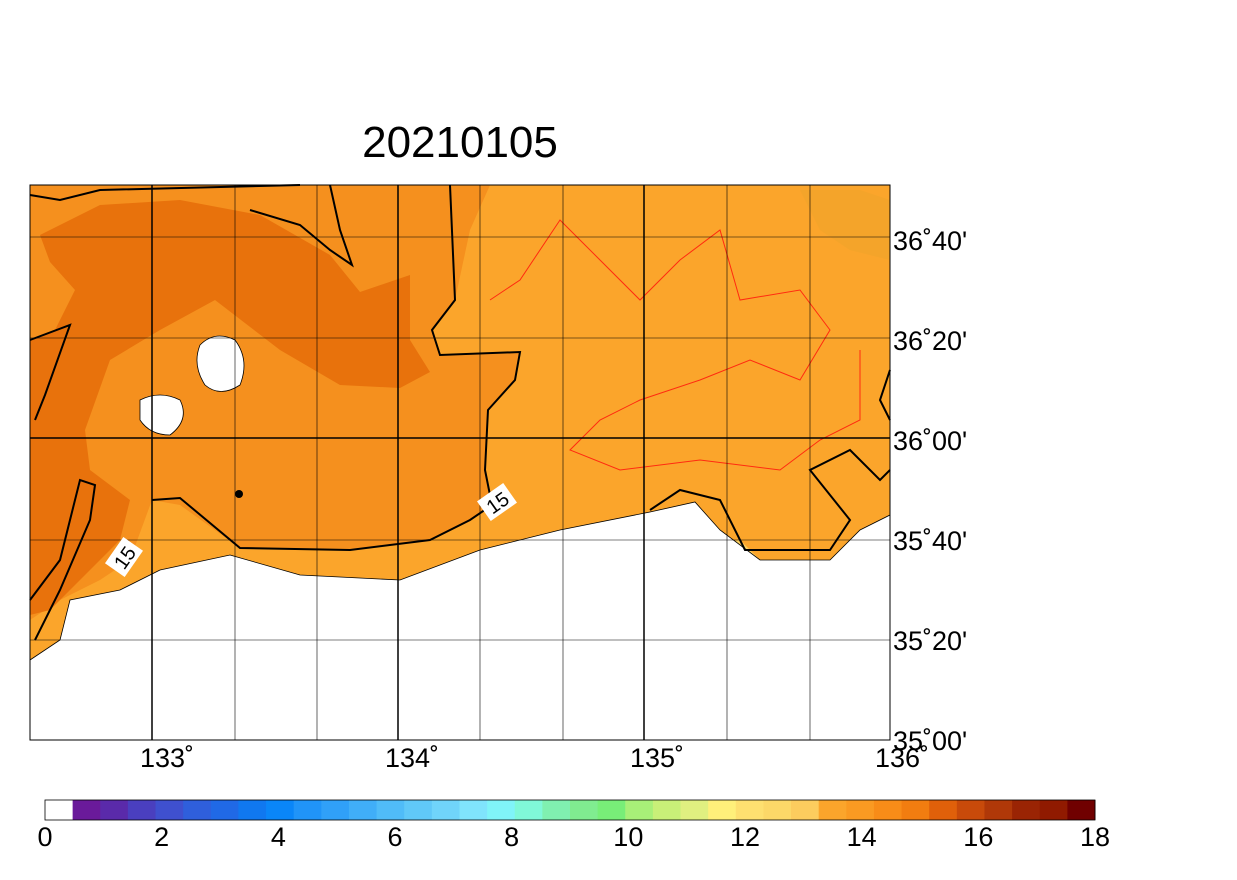  Describe the element at coordinates (44, 837) in the screenshot. I see `colorbar-tick-label: 0` at that location.